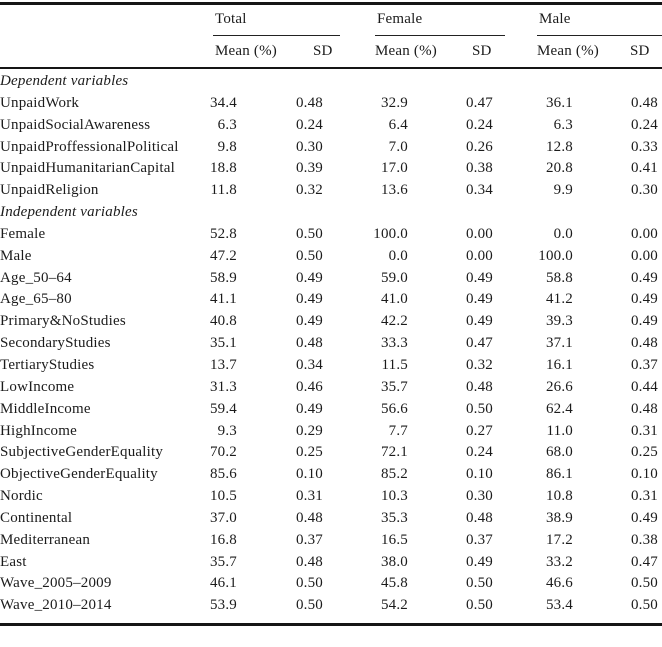 The width and height of the screenshot is (662, 647). What do you see at coordinates (45, 539) in the screenshot?
I see `row-label: Mediterranean` at bounding box center [45, 539].